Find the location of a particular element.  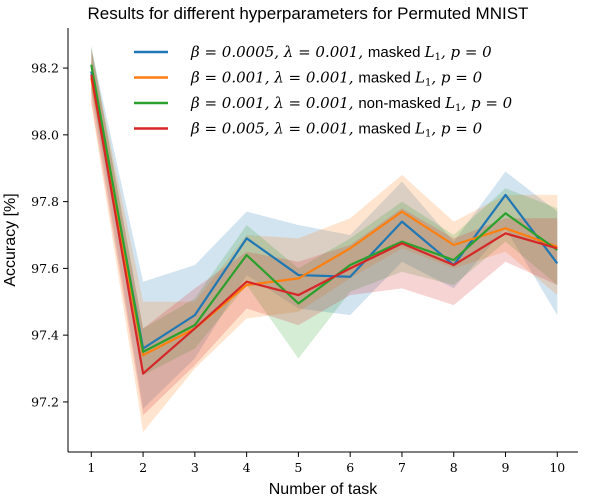

y-axis-label: Accuracy [%] is located at coordinates (10, 239).